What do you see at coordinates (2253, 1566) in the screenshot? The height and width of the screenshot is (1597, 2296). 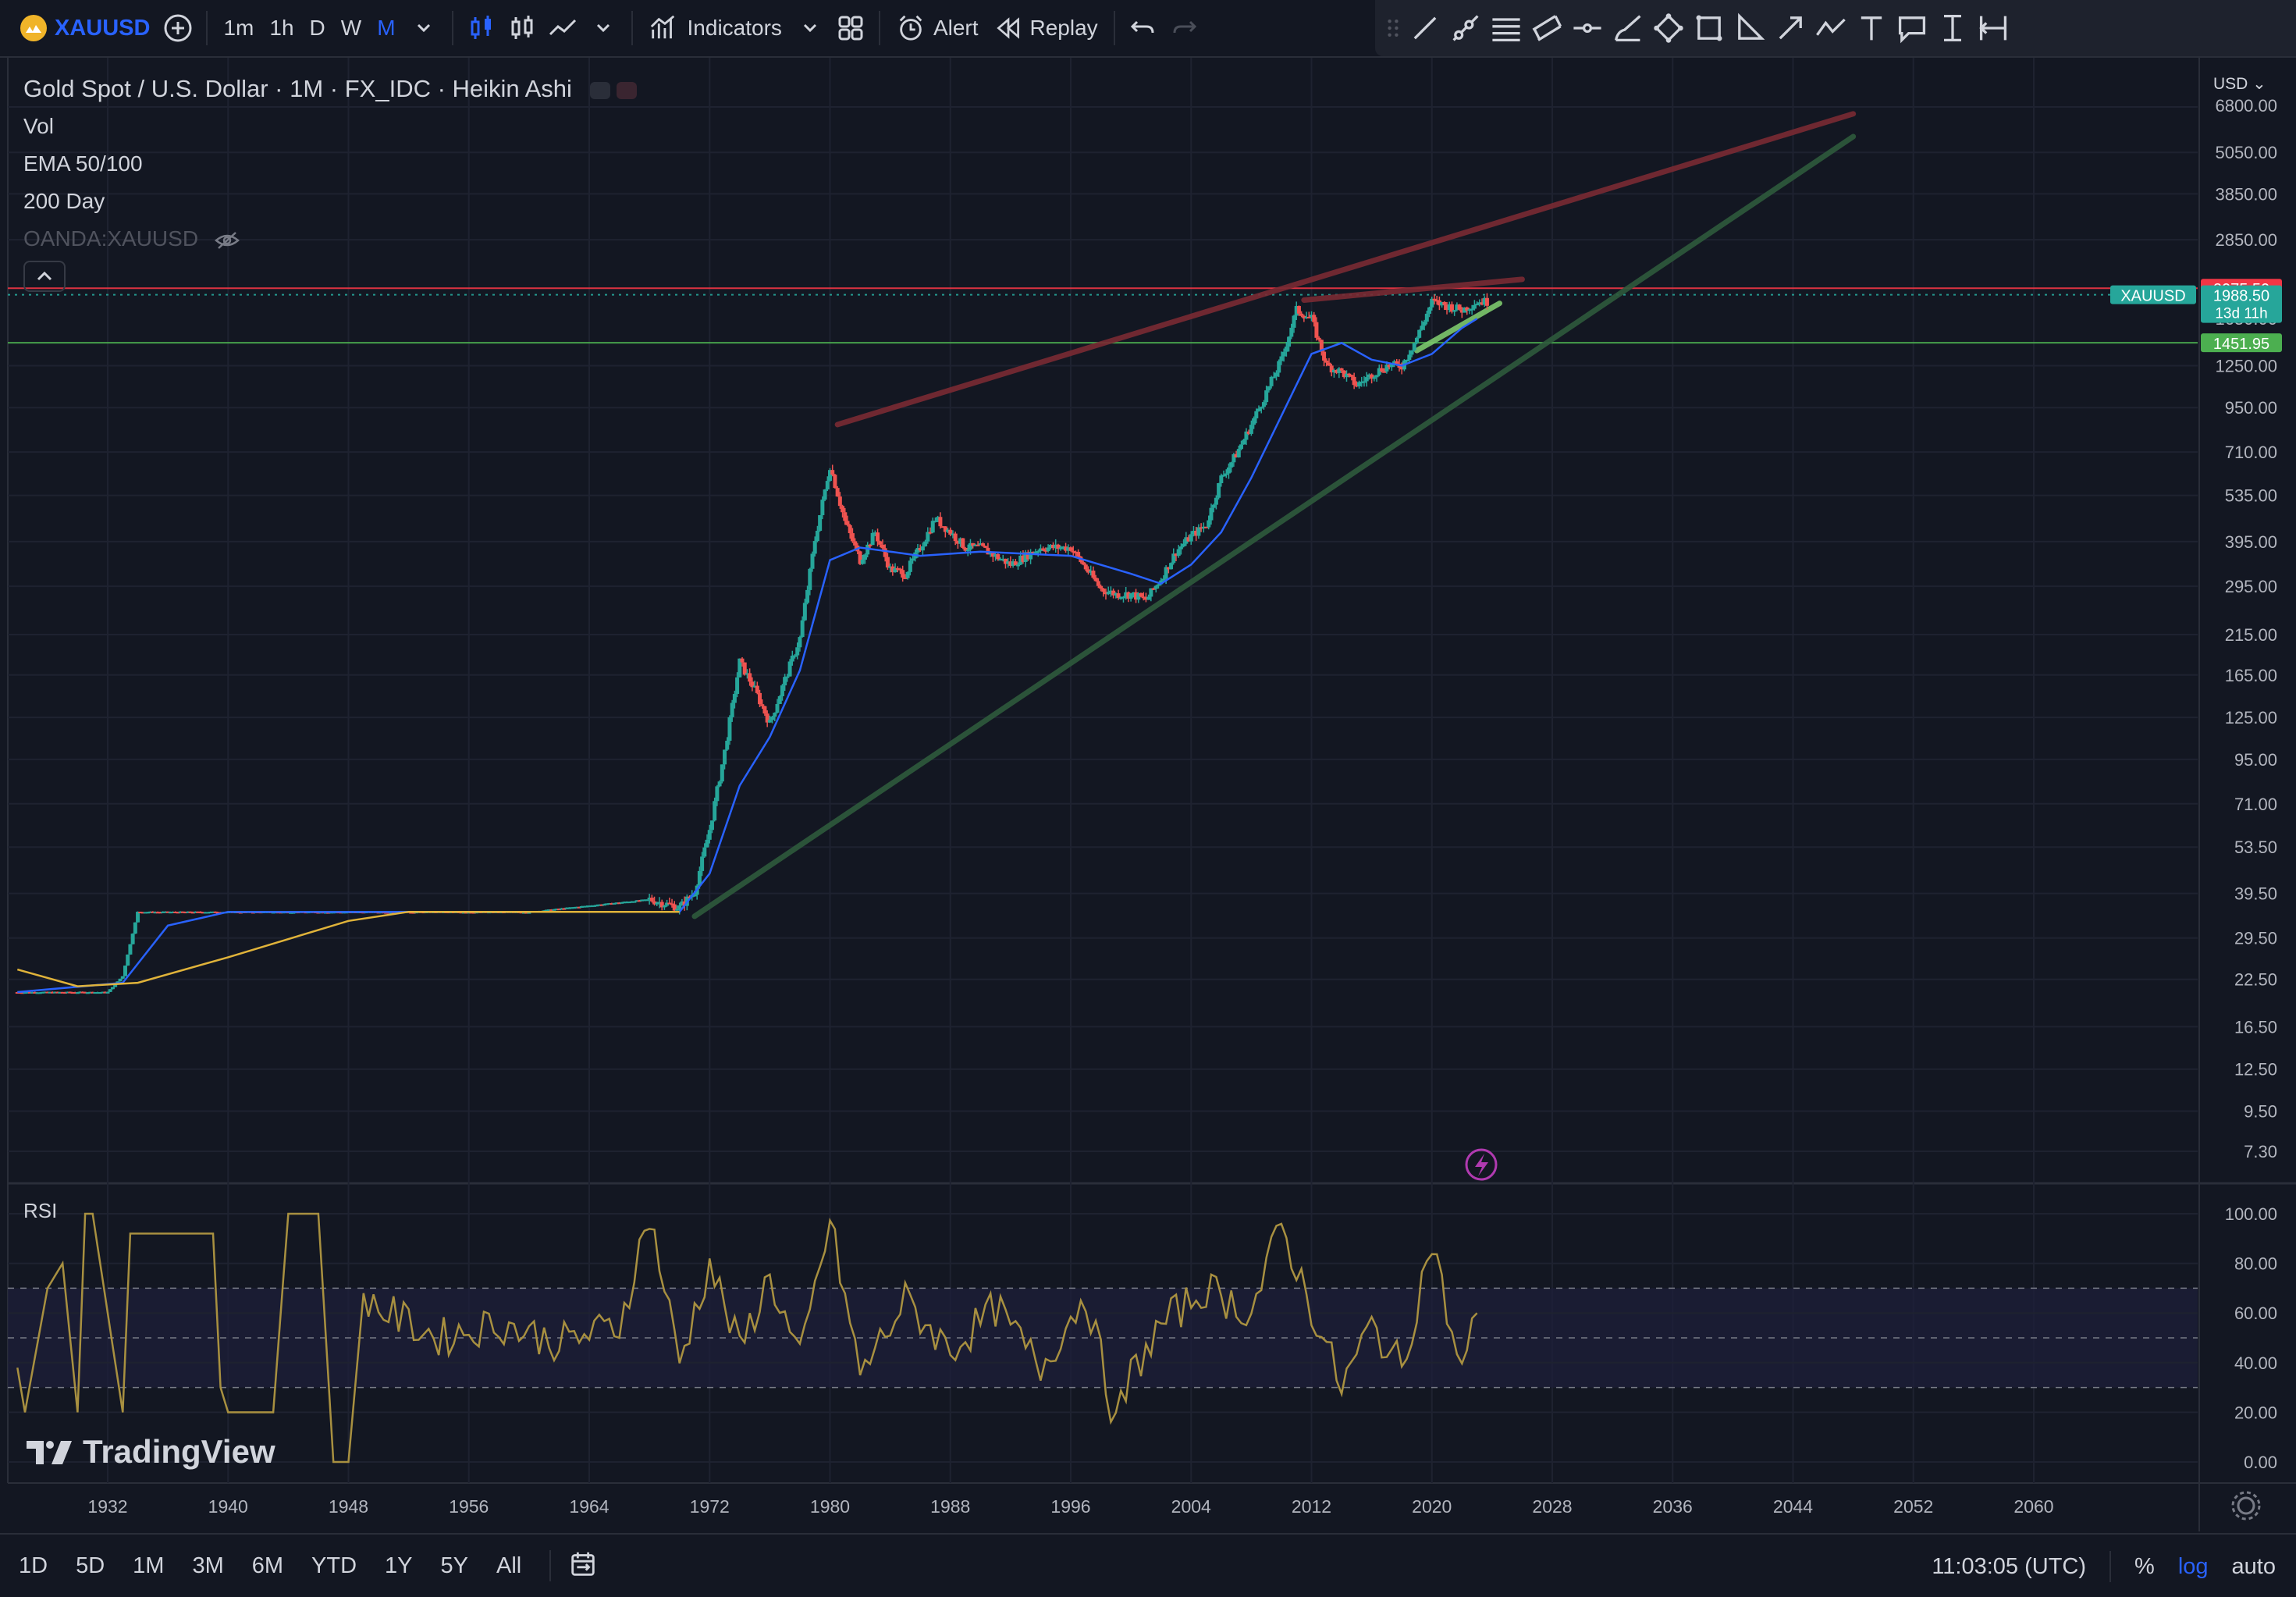 I see `auto-scale-toggle: auto` at bounding box center [2253, 1566].